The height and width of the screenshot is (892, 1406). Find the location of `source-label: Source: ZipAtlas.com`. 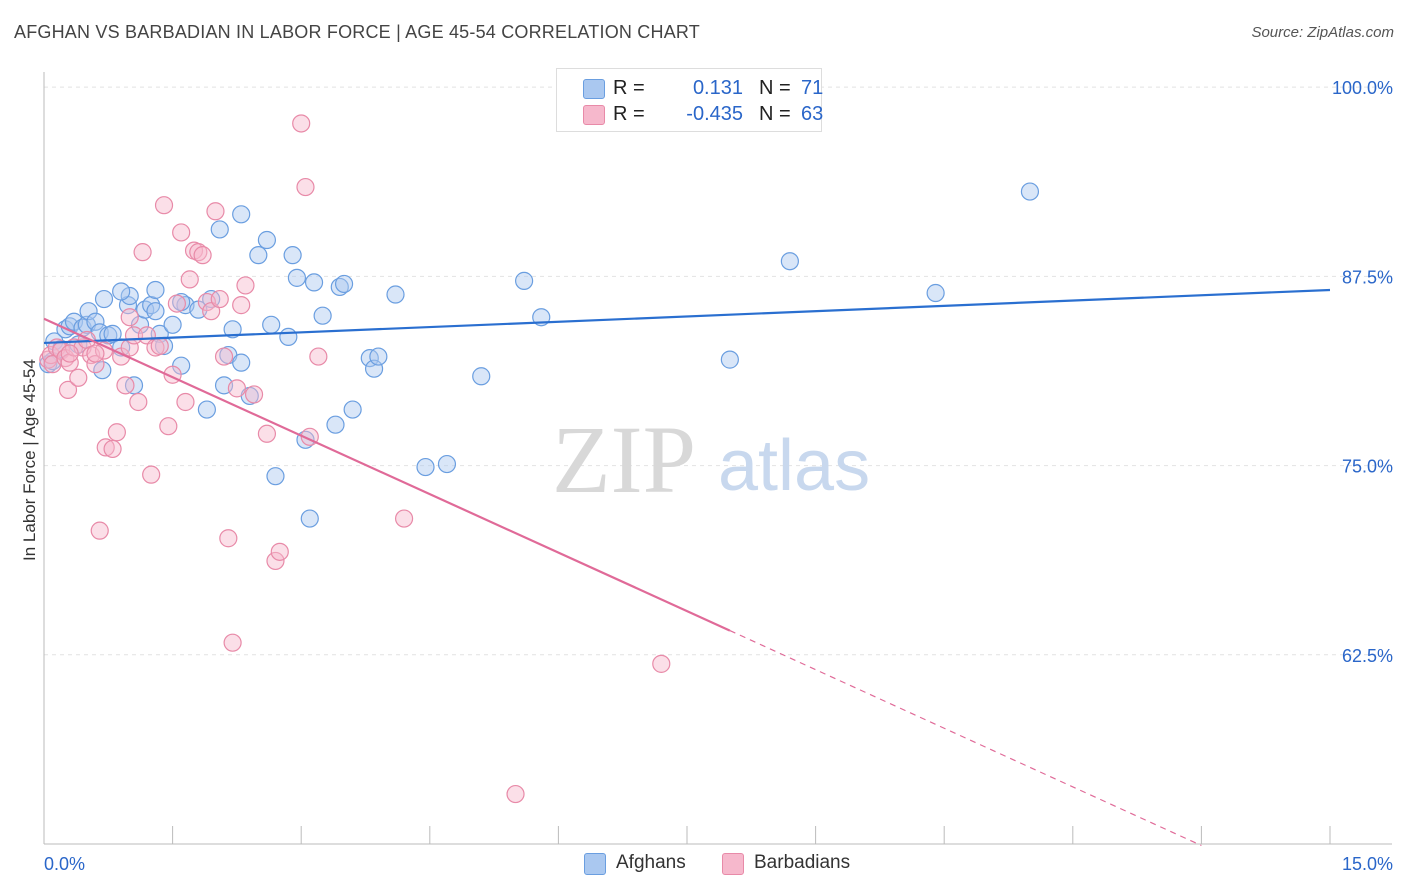

source-label: Source: ZipAtlas.com is located at coordinates (1322, 32).